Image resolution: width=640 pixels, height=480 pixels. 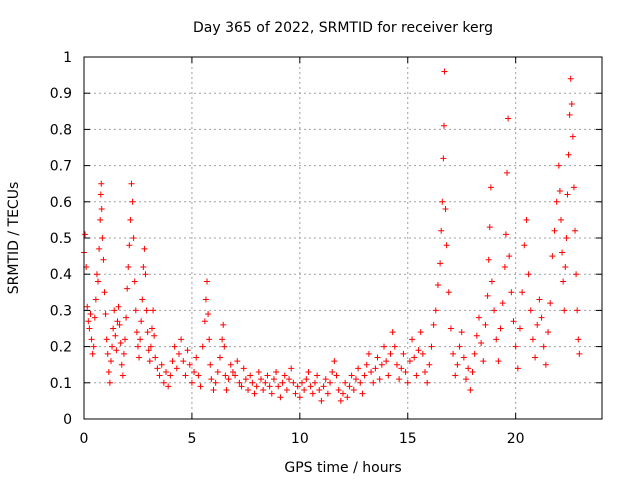 I want to click on y-tick-label: 0.1, so click(x=61, y=384).